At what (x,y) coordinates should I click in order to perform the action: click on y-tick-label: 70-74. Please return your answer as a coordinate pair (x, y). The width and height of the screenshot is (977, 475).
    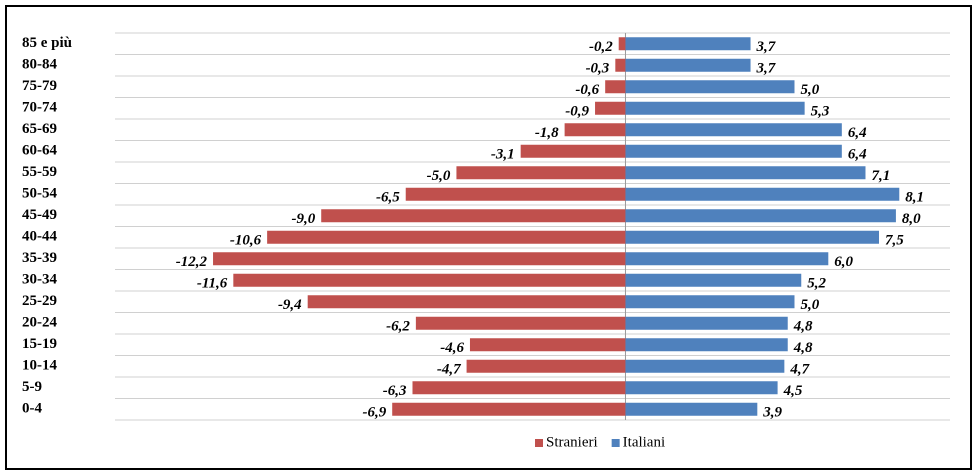
    Looking at the image, I should click on (39, 108).